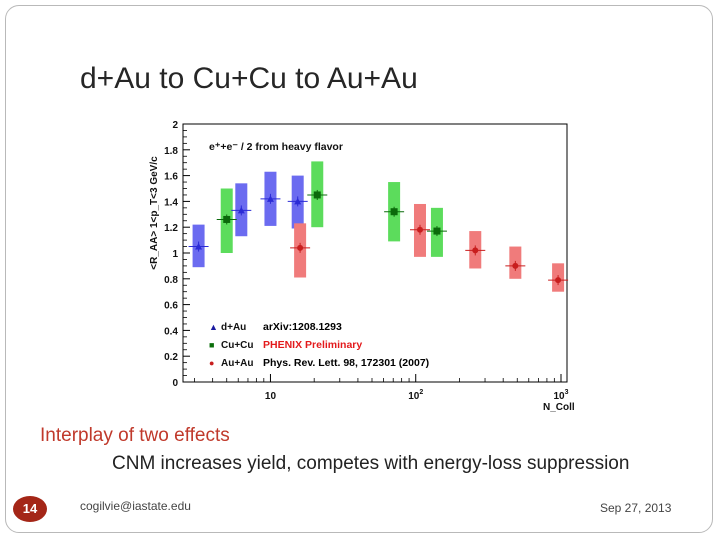 This screenshot has height=540, width=720. I want to click on y-tick-label: 1.4, so click(171, 202).